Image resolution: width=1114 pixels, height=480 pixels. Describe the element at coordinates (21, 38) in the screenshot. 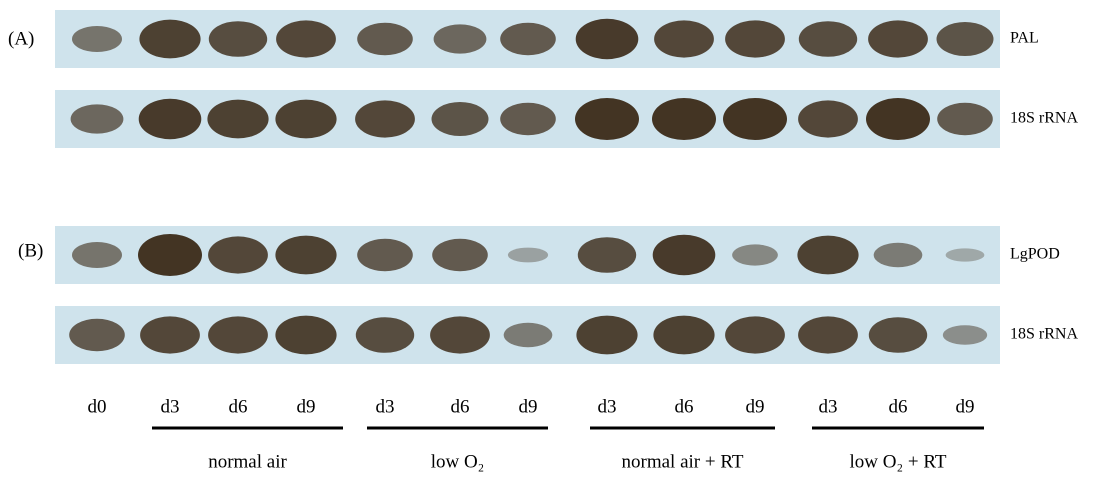

I see `panel-label: (A)` at that location.